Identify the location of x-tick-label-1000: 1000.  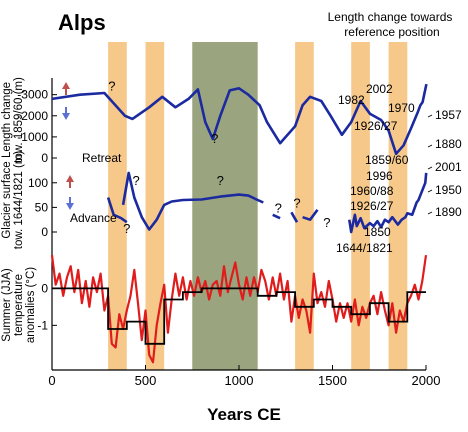
(239, 380).